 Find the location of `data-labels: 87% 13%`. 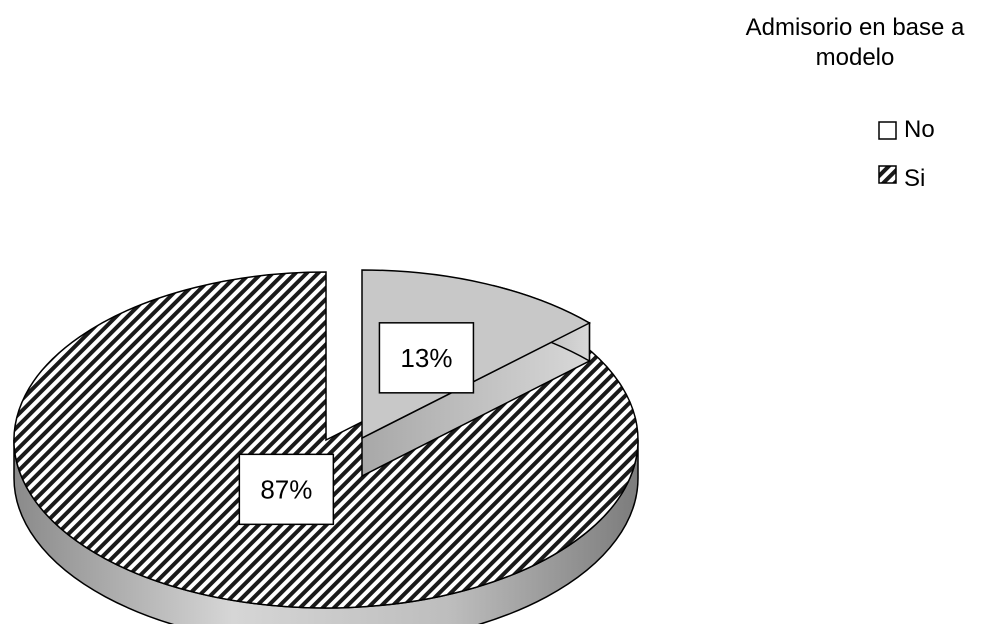

data-labels: 87% 13% is located at coordinates (356, 424).